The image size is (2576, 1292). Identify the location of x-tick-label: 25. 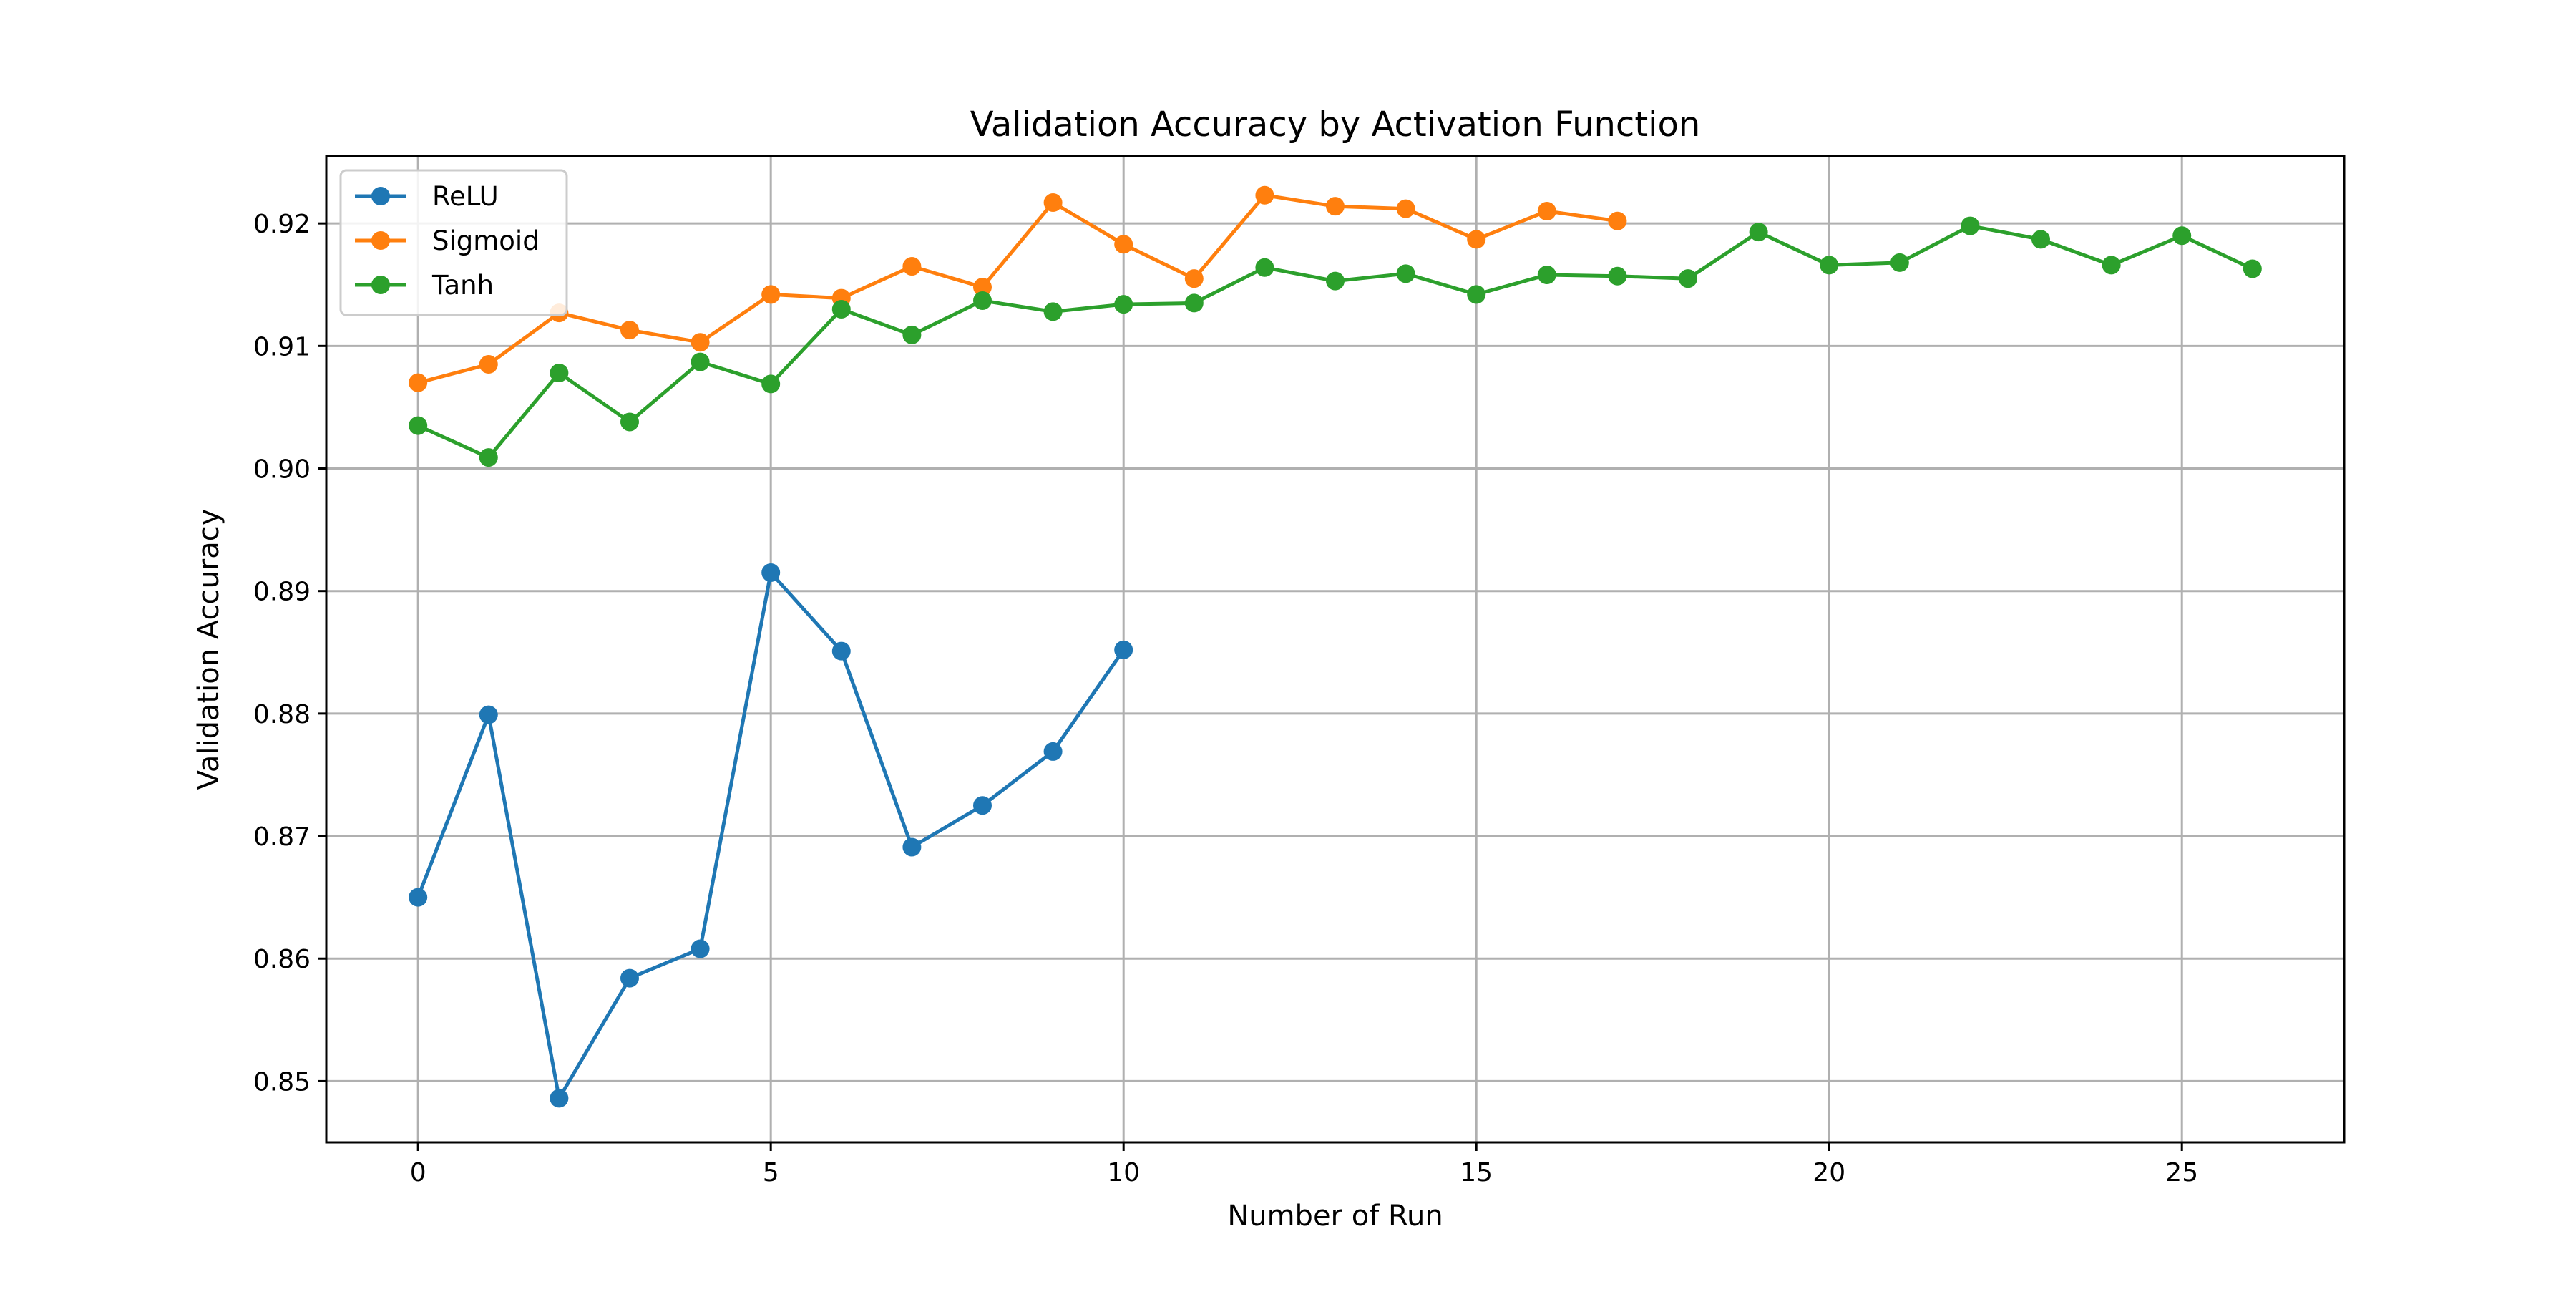
(2181, 1172).